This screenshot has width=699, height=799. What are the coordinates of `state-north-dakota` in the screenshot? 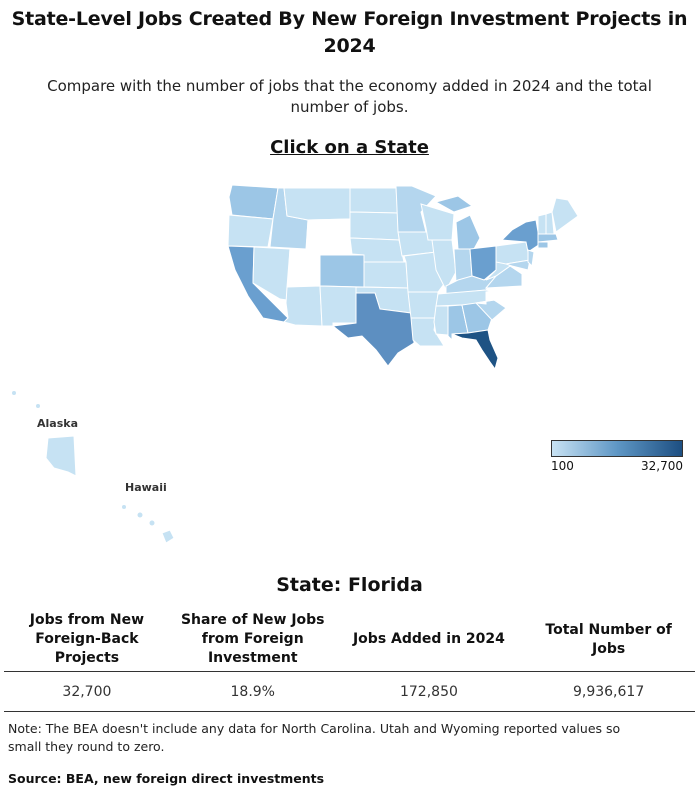 It's located at (374, 200).